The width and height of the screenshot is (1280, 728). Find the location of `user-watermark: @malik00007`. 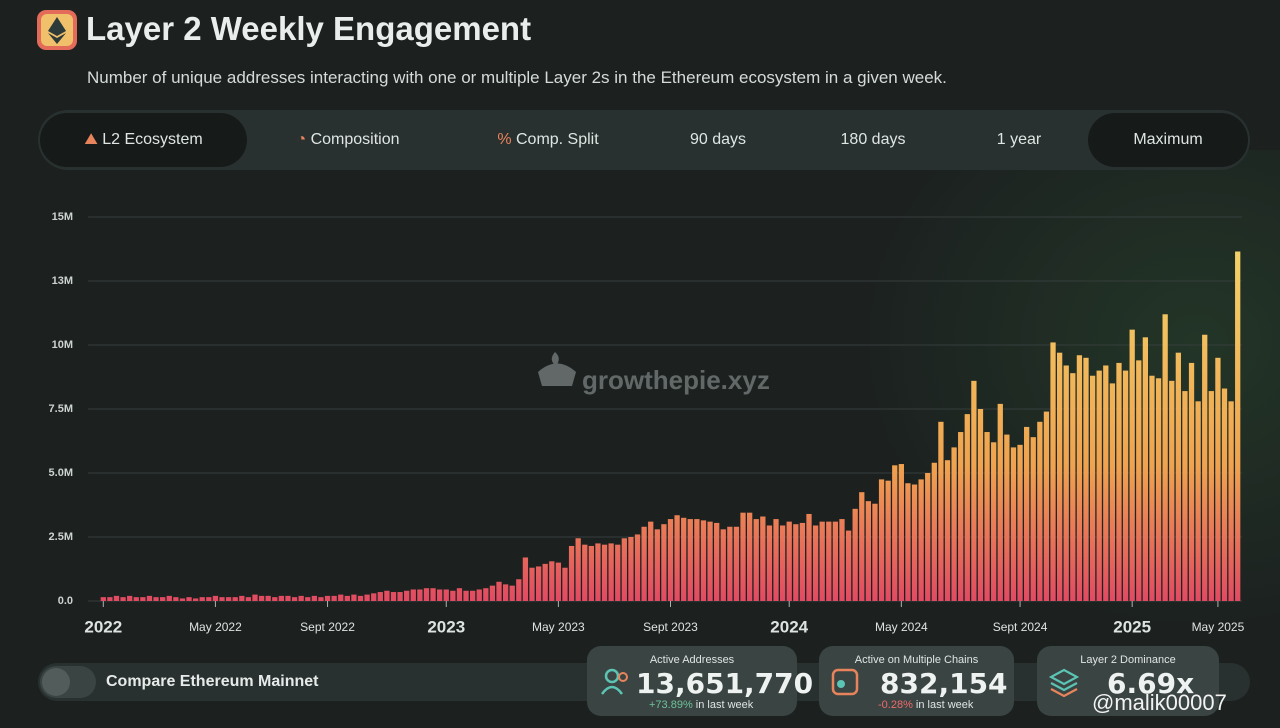

user-watermark: @malik00007 is located at coordinates (1159, 702).